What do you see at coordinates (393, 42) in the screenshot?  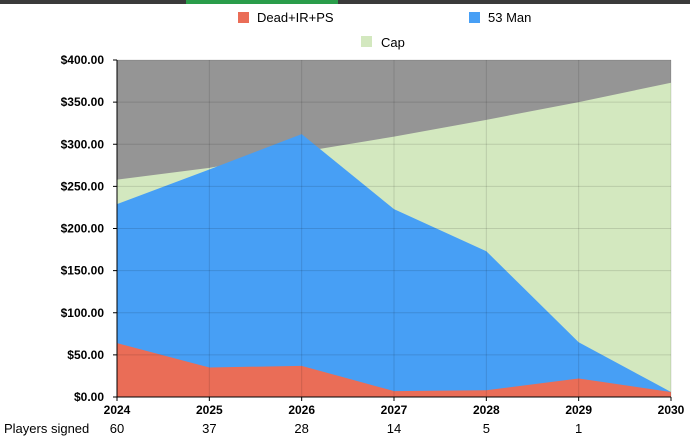 I see `legend-label-cap: Cap` at bounding box center [393, 42].